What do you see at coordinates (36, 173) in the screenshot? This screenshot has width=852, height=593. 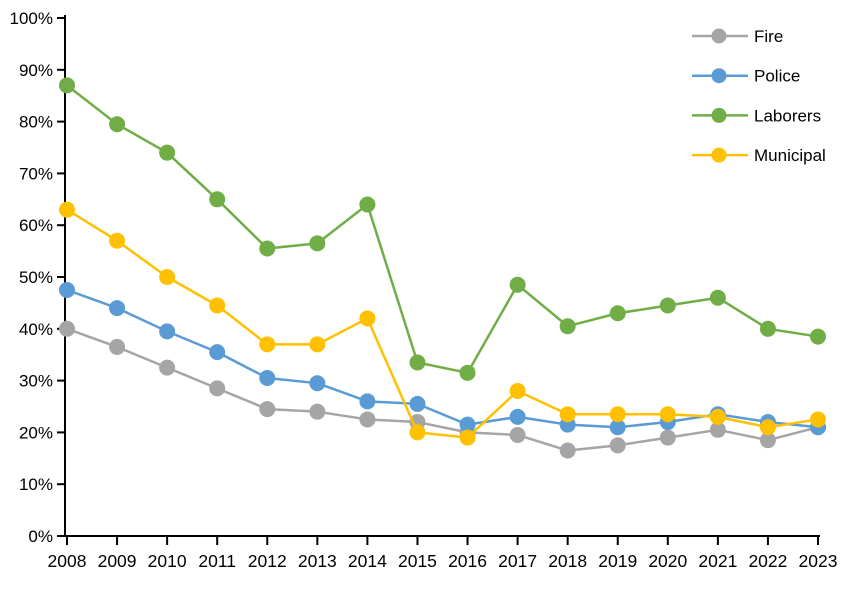 I see `y-axis-label-70: 70%` at bounding box center [36, 173].